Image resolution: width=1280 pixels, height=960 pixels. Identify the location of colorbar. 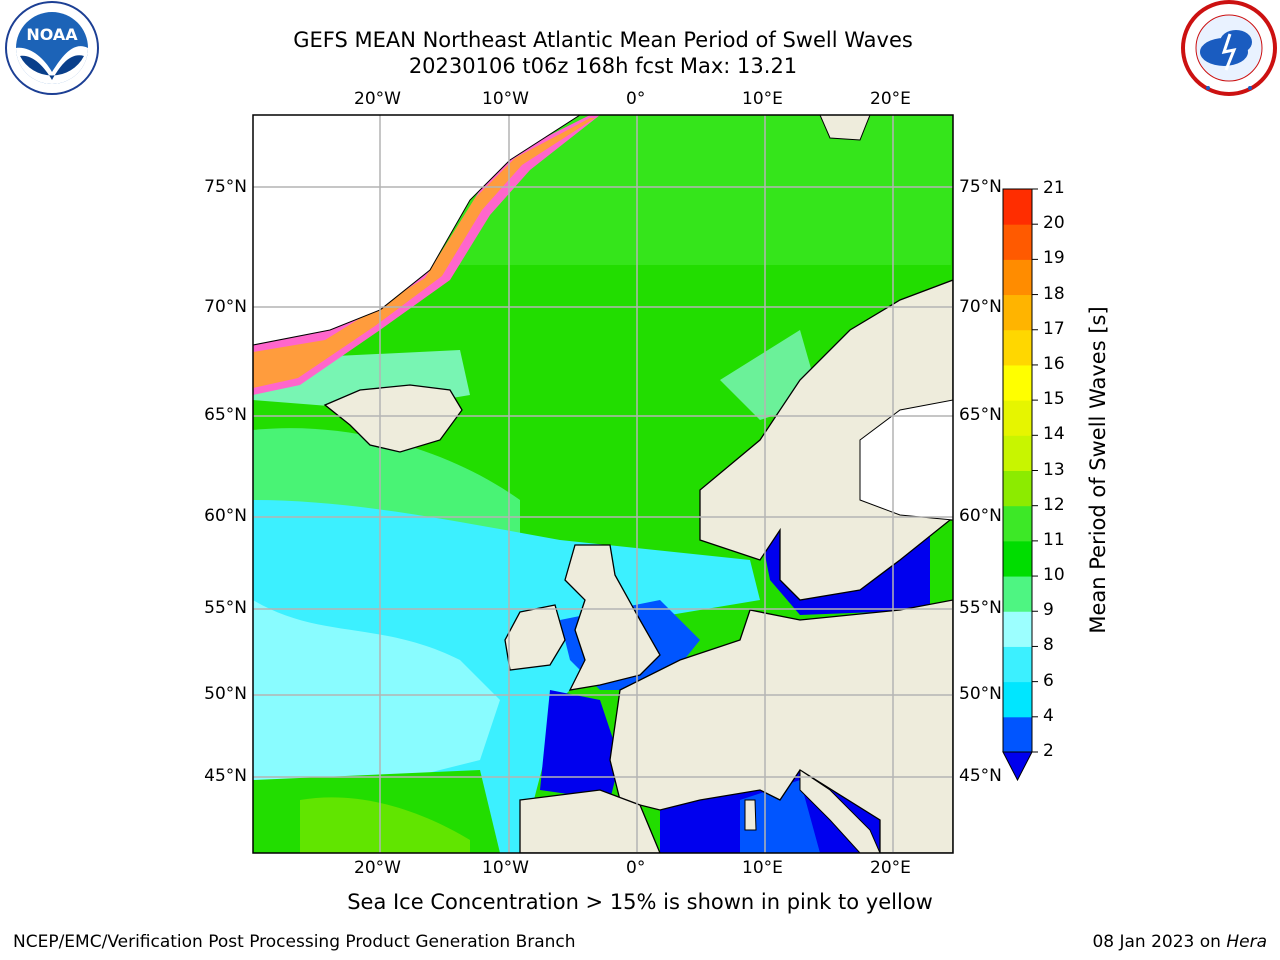
(1020, 485).